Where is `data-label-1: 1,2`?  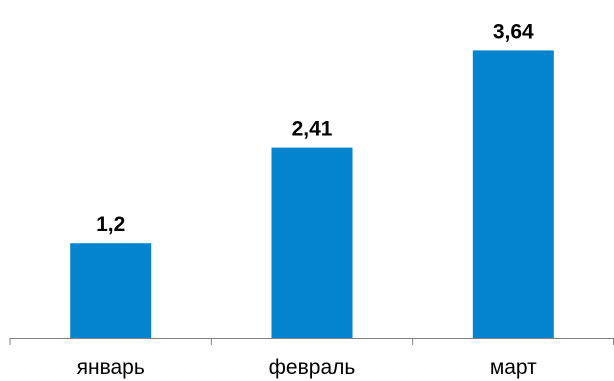
data-label-1: 1,2 is located at coordinates (110, 224).